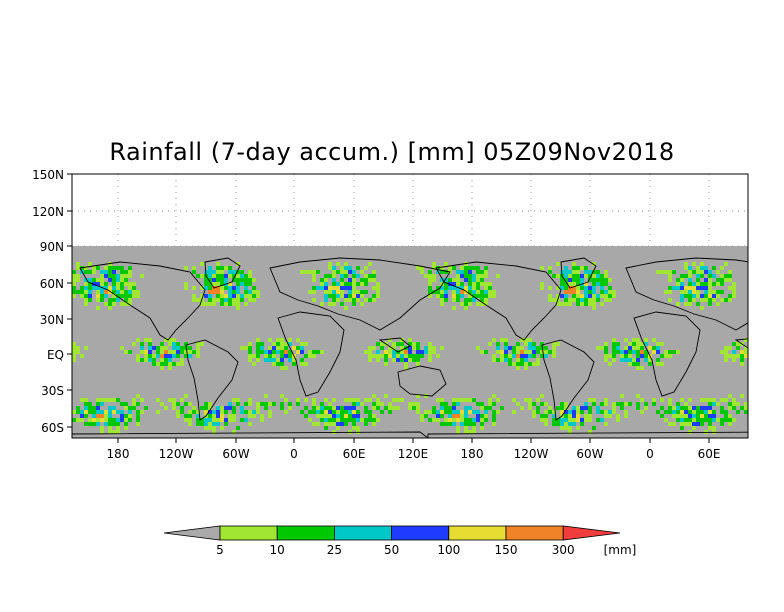 The width and height of the screenshot is (784, 612). What do you see at coordinates (52, 247) in the screenshot?
I see `lat-label: 90N` at bounding box center [52, 247].